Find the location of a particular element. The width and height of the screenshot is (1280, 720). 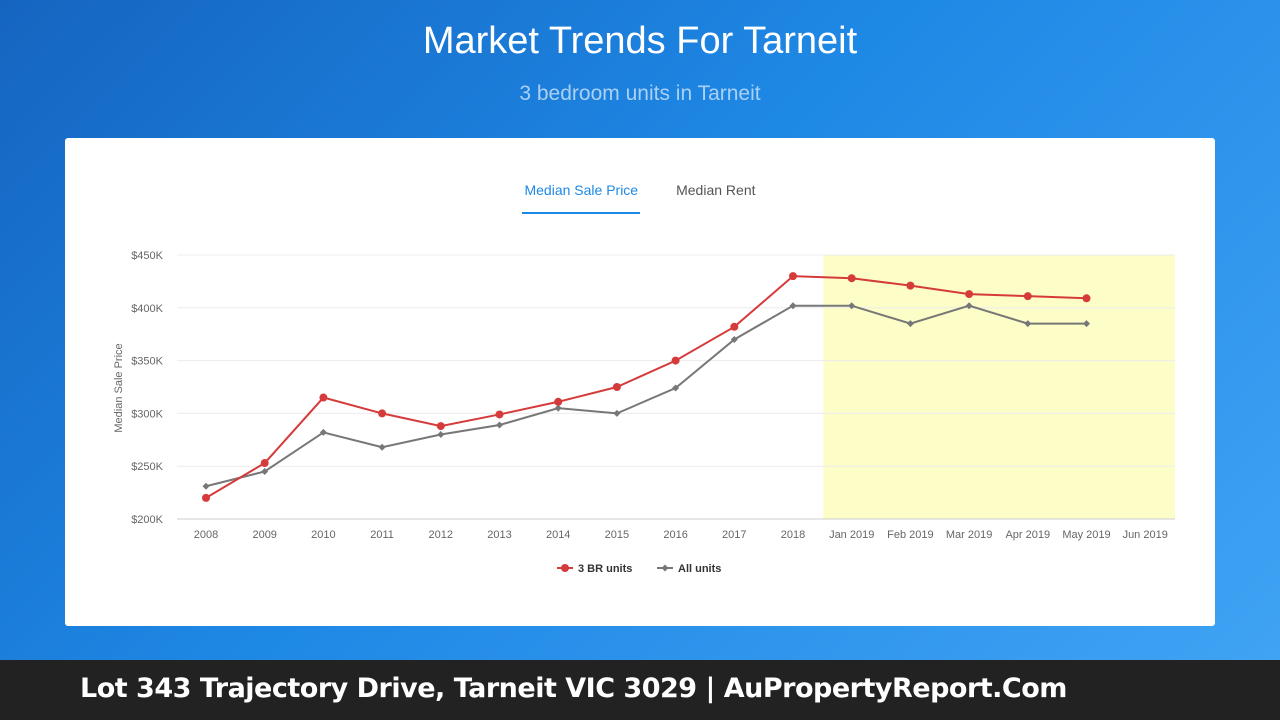

tab-median-rent: Median Rent is located at coordinates (716, 190).